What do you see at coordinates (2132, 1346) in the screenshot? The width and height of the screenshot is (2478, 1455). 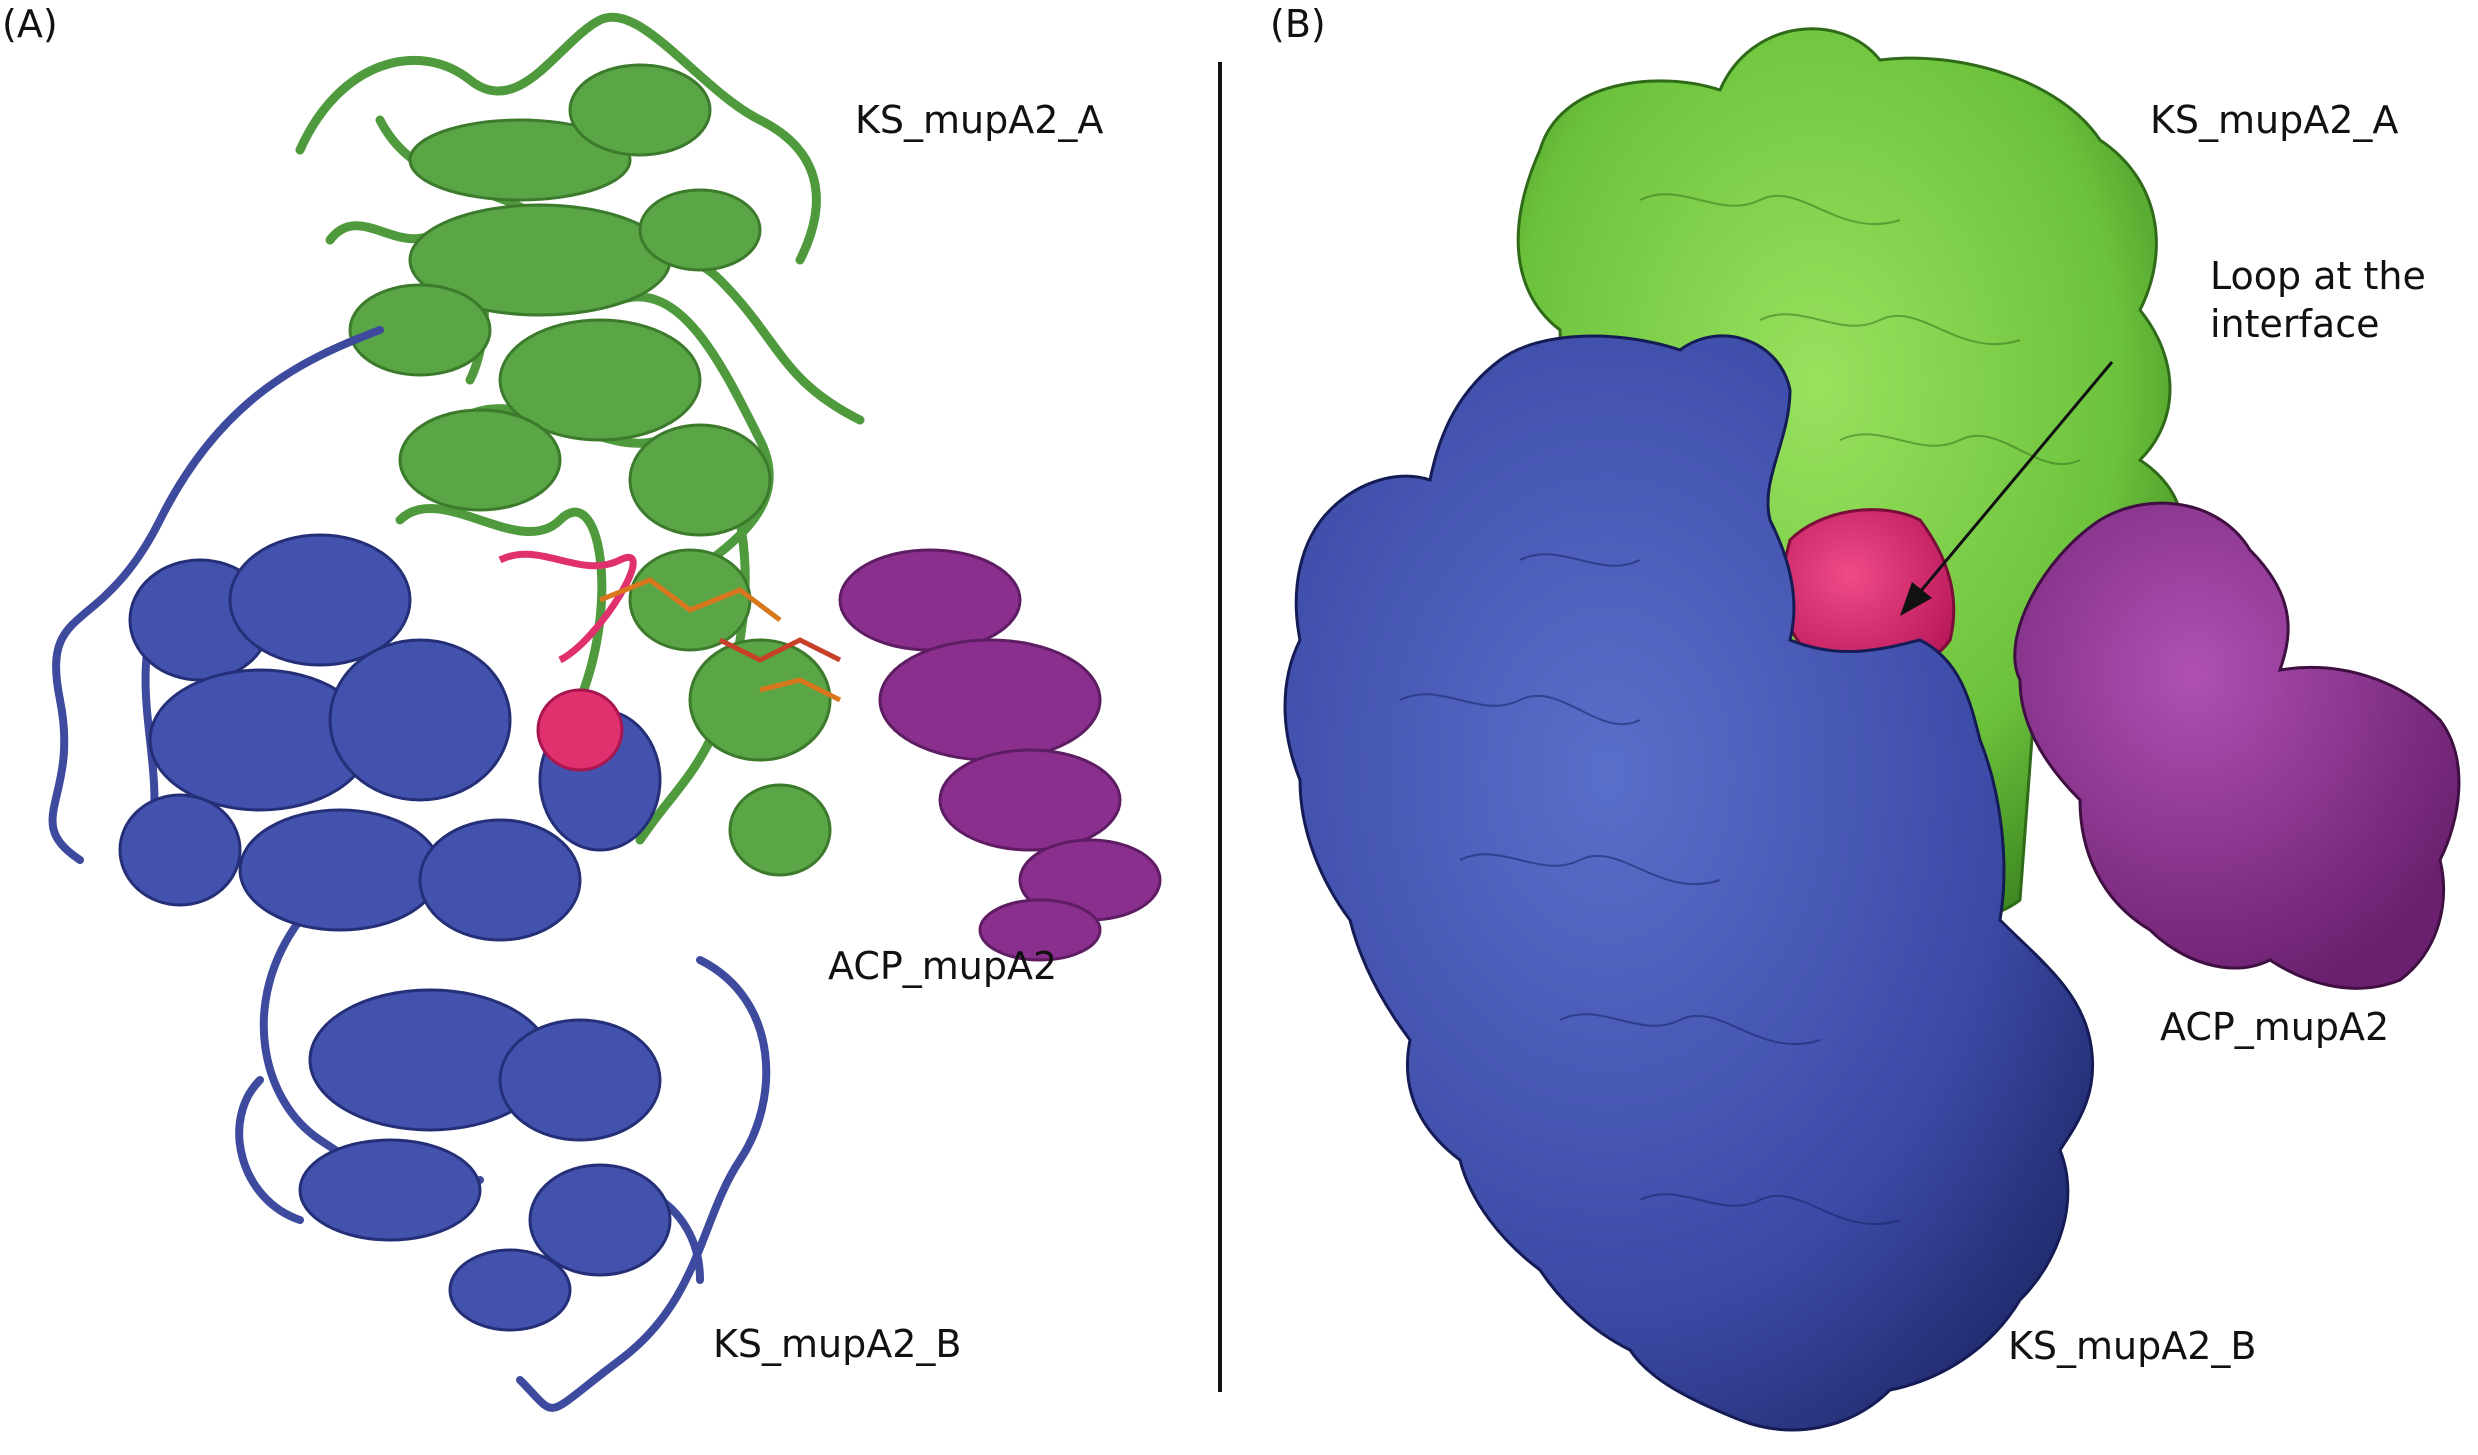 I see `panel-b-label-ks-b: KS_mupA2_B` at bounding box center [2132, 1346].